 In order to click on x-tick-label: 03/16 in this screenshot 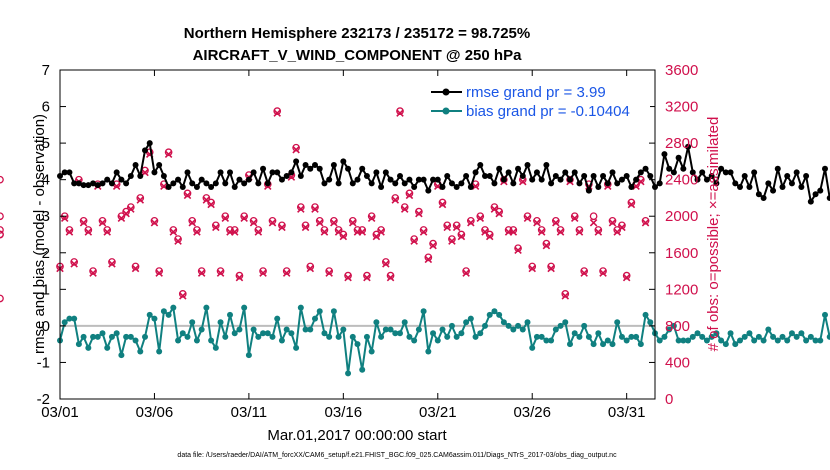, I will do `click(344, 412)`.